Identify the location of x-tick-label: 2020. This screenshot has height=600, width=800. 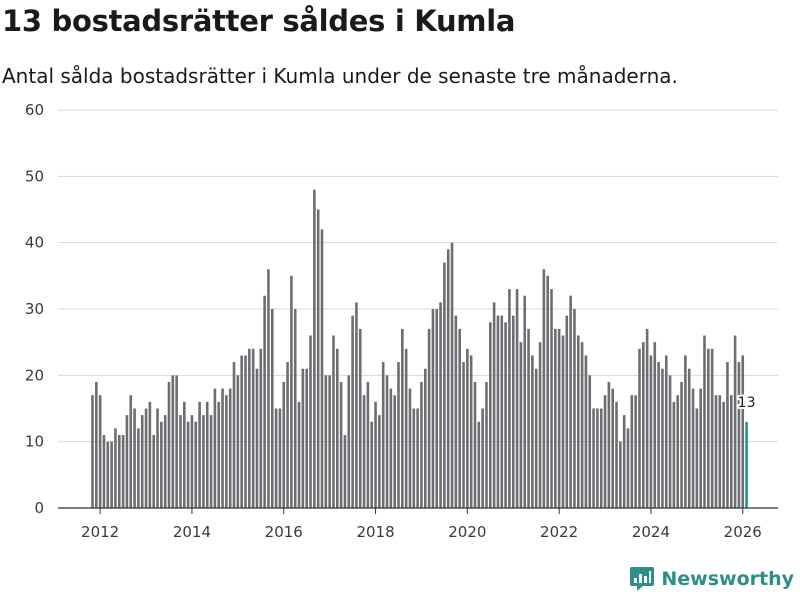
(467, 532).